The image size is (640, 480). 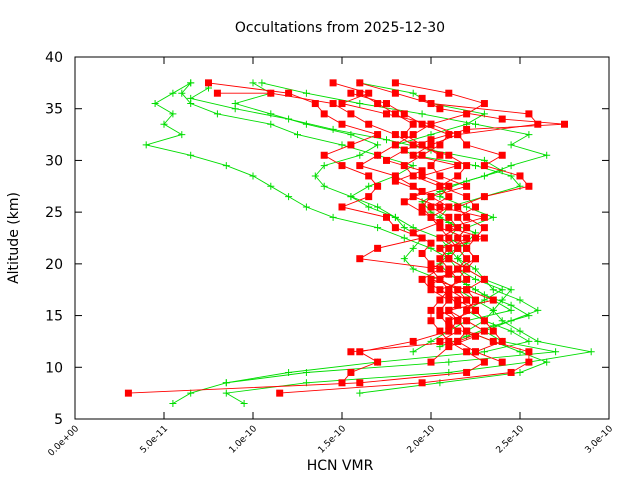 I want to click on x-tick-label: 2.0e-10, so click(x=422, y=440).